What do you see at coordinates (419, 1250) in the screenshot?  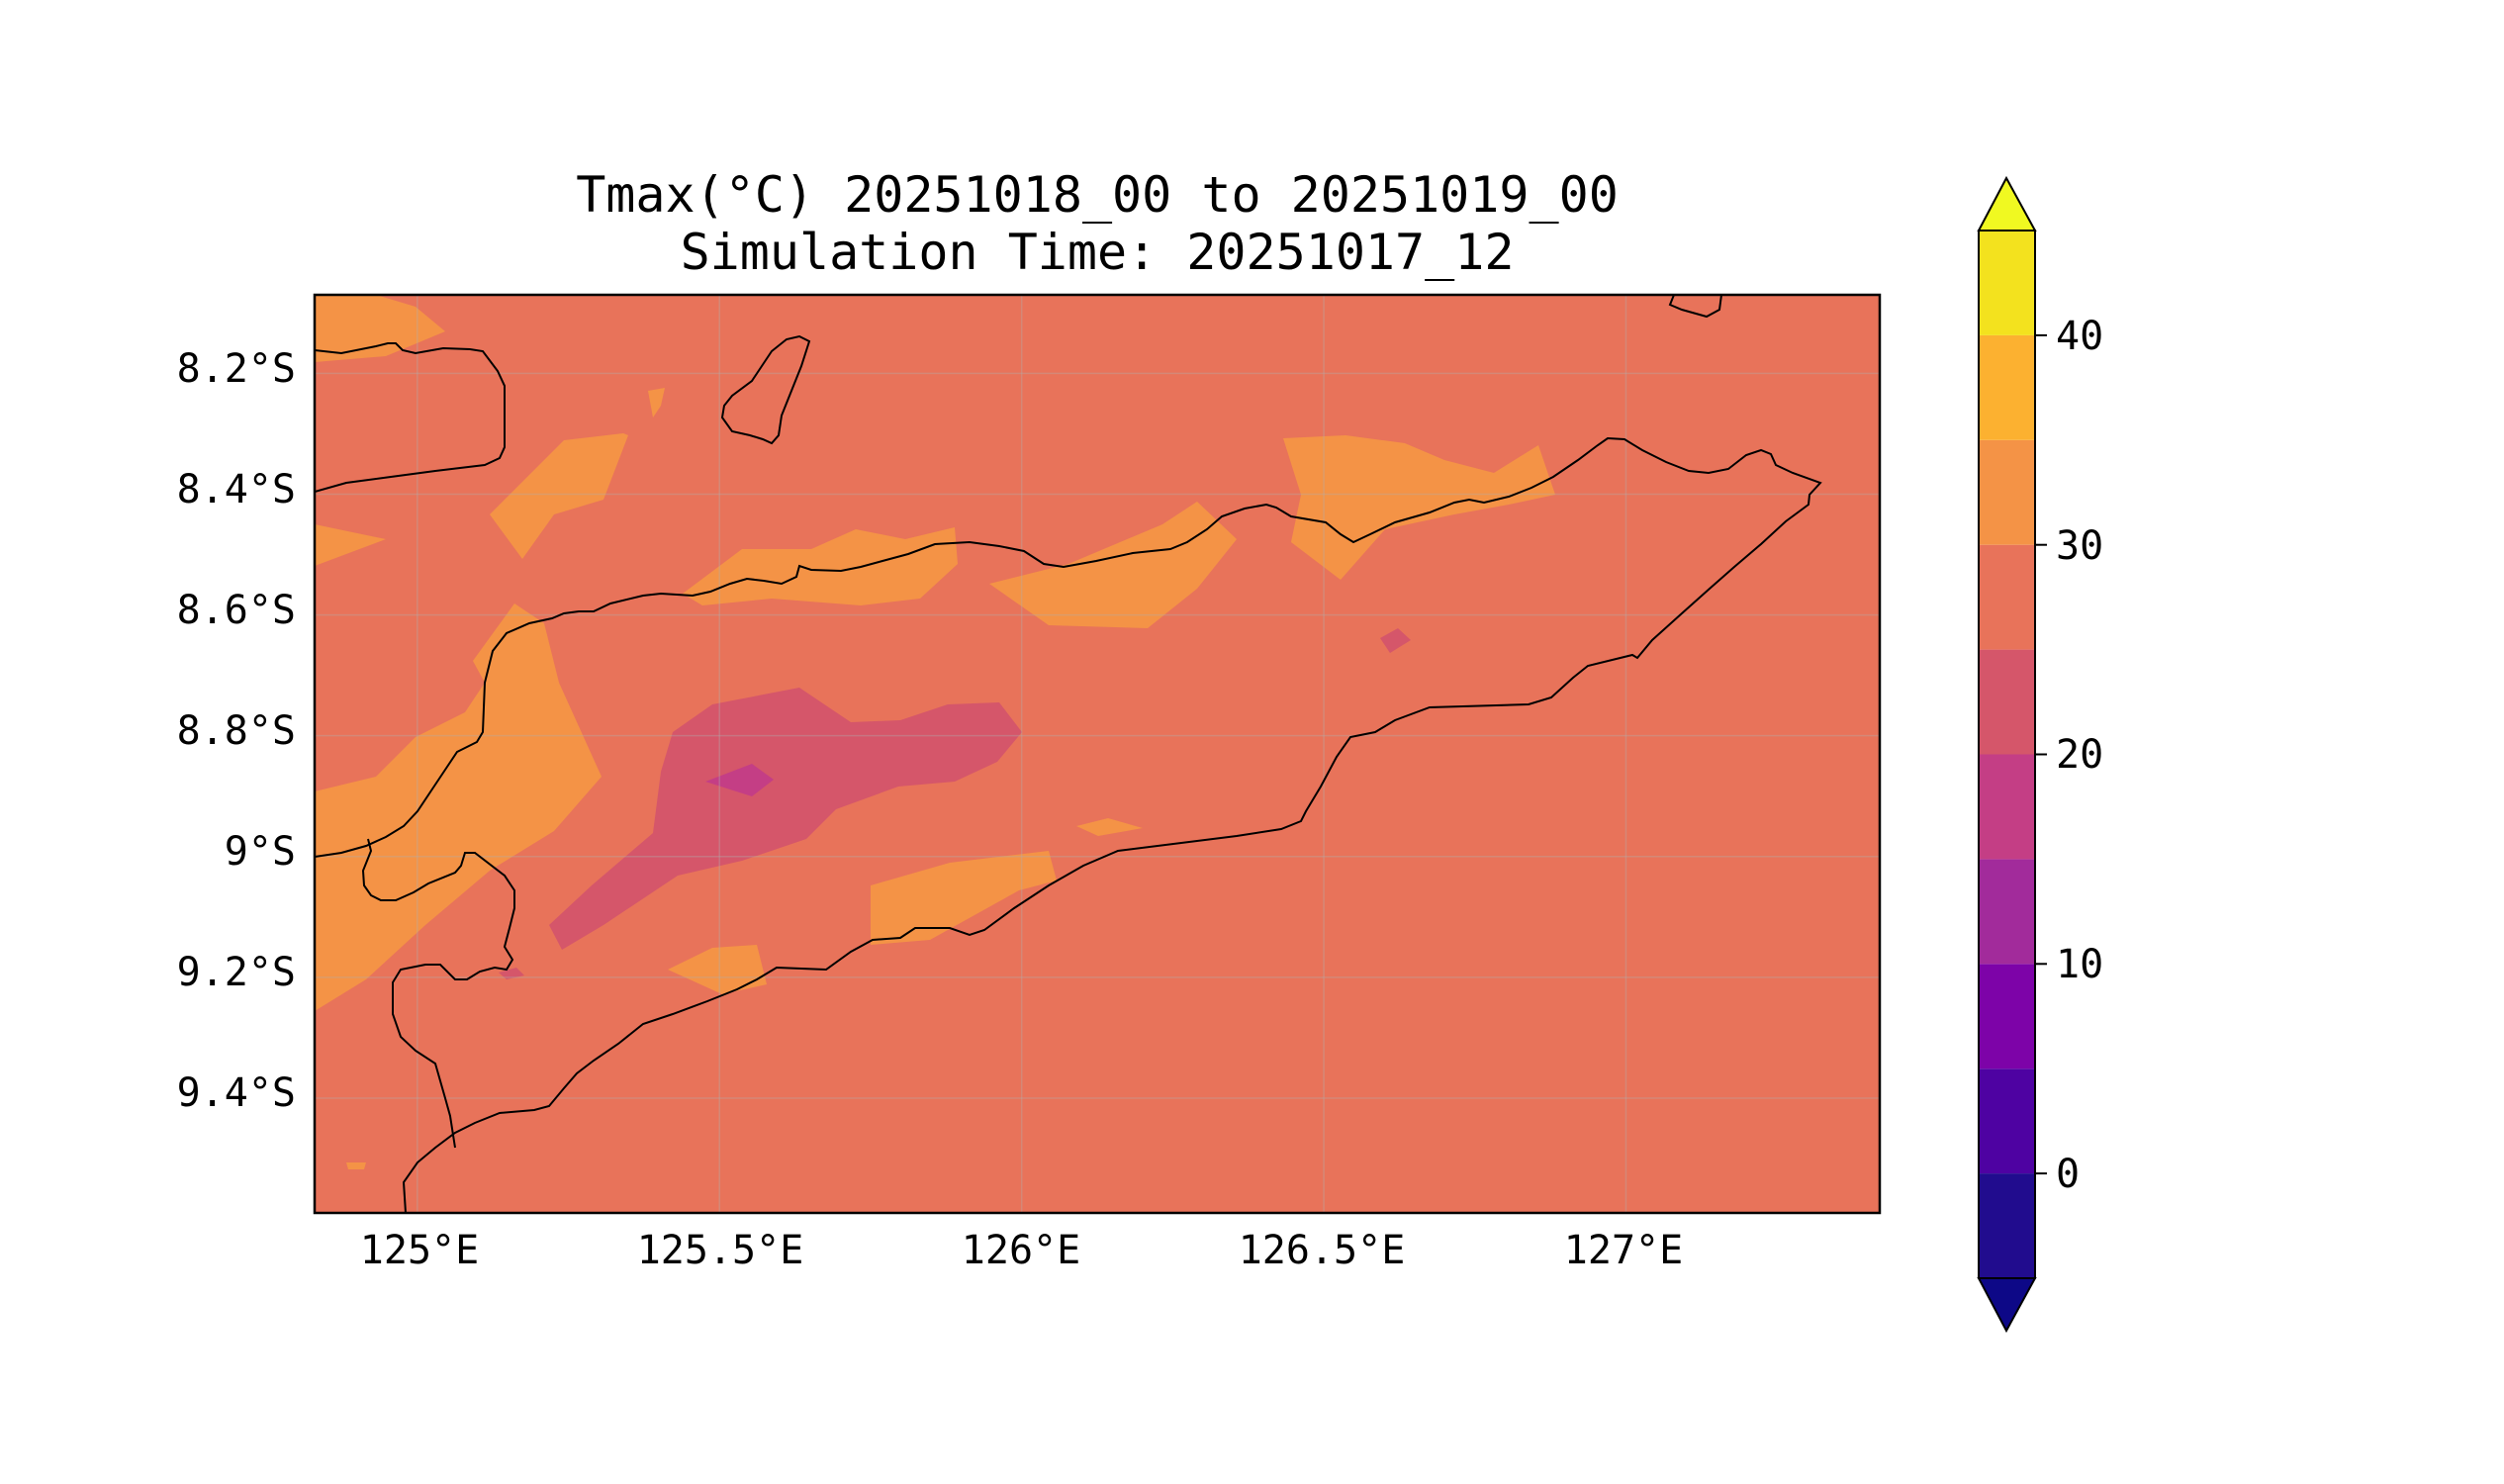 I see `lon-tick-label: 125°E` at bounding box center [419, 1250].